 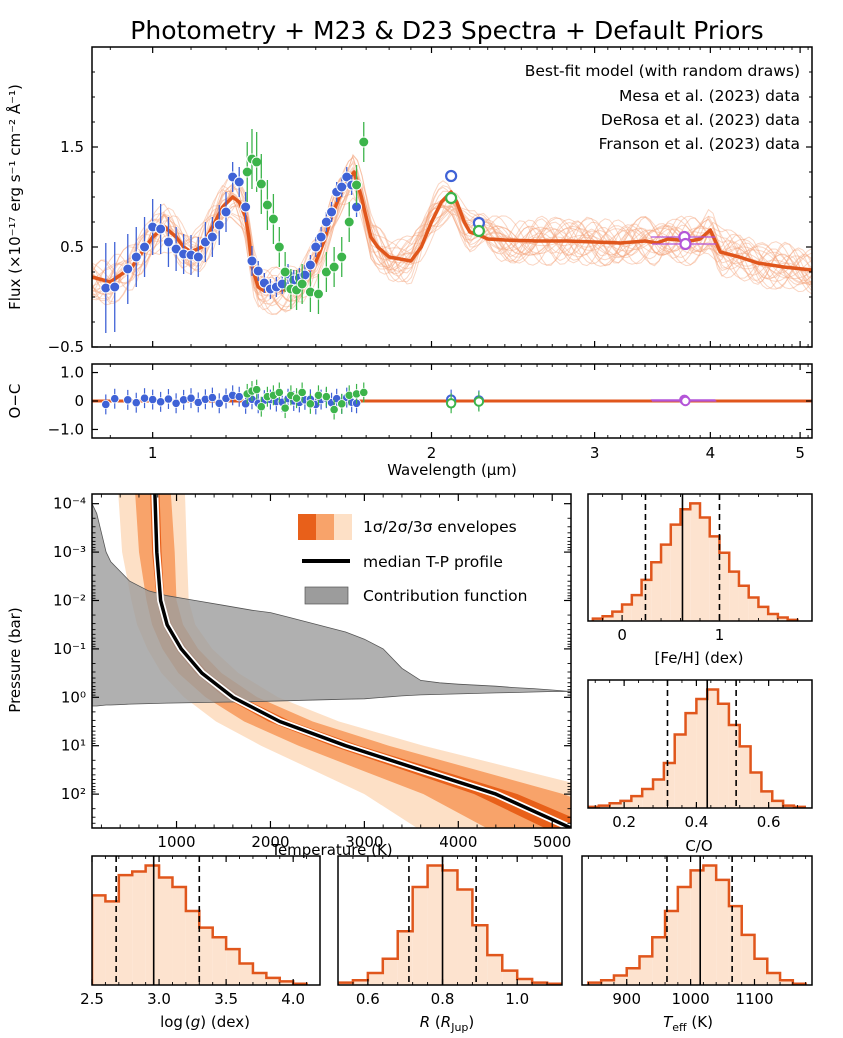 What do you see at coordinates (452, 241) in the screenshot?
I see `model-draw-line` at bounding box center [452, 241].